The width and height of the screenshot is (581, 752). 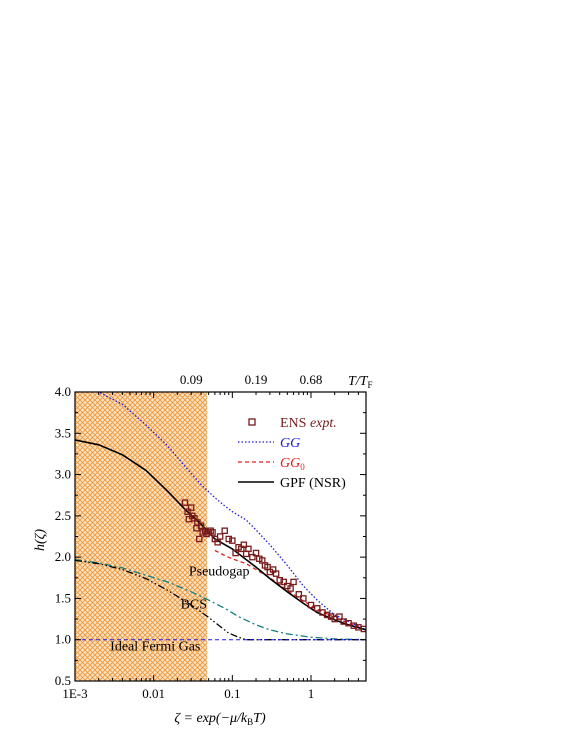 What do you see at coordinates (63, 432) in the screenshot?
I see `y-tick-label: 3.5` at bounding box center [63, 432].